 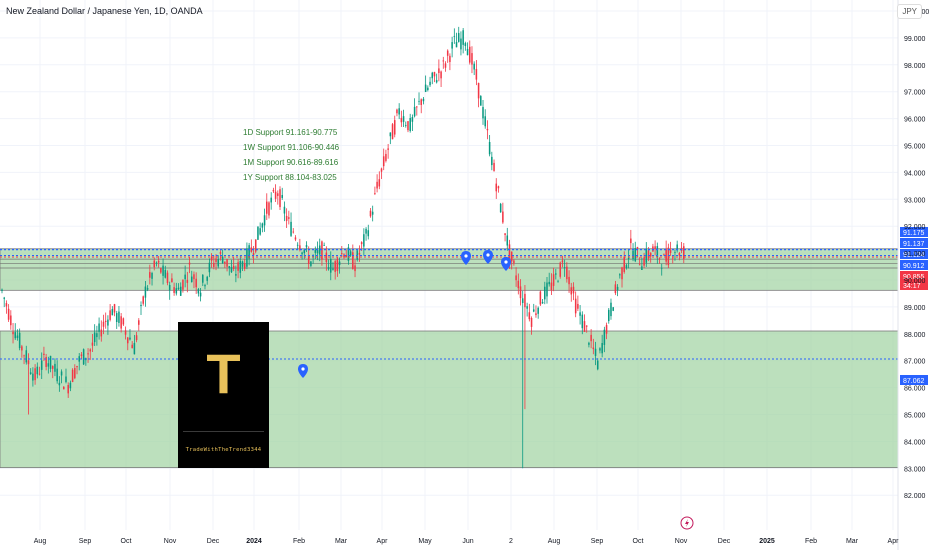 What do you see at coordinates (291, 162) in the screenshot?
I see `support-1m-label: 1M Support 90.616-89.616` at bounding box center [291, 162].